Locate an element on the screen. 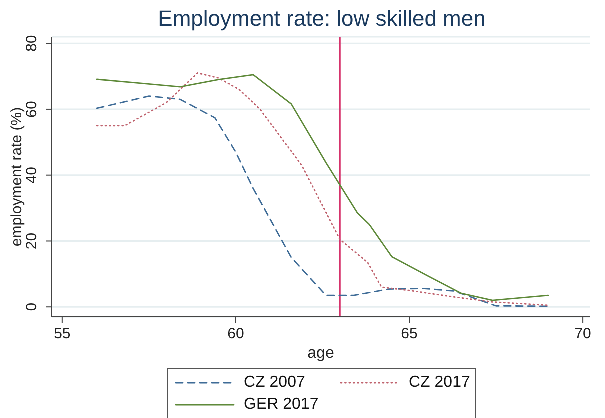 This screenshot has height=418, width=605. legend-label: CZ 2017 is located at coordinates (439, 383).